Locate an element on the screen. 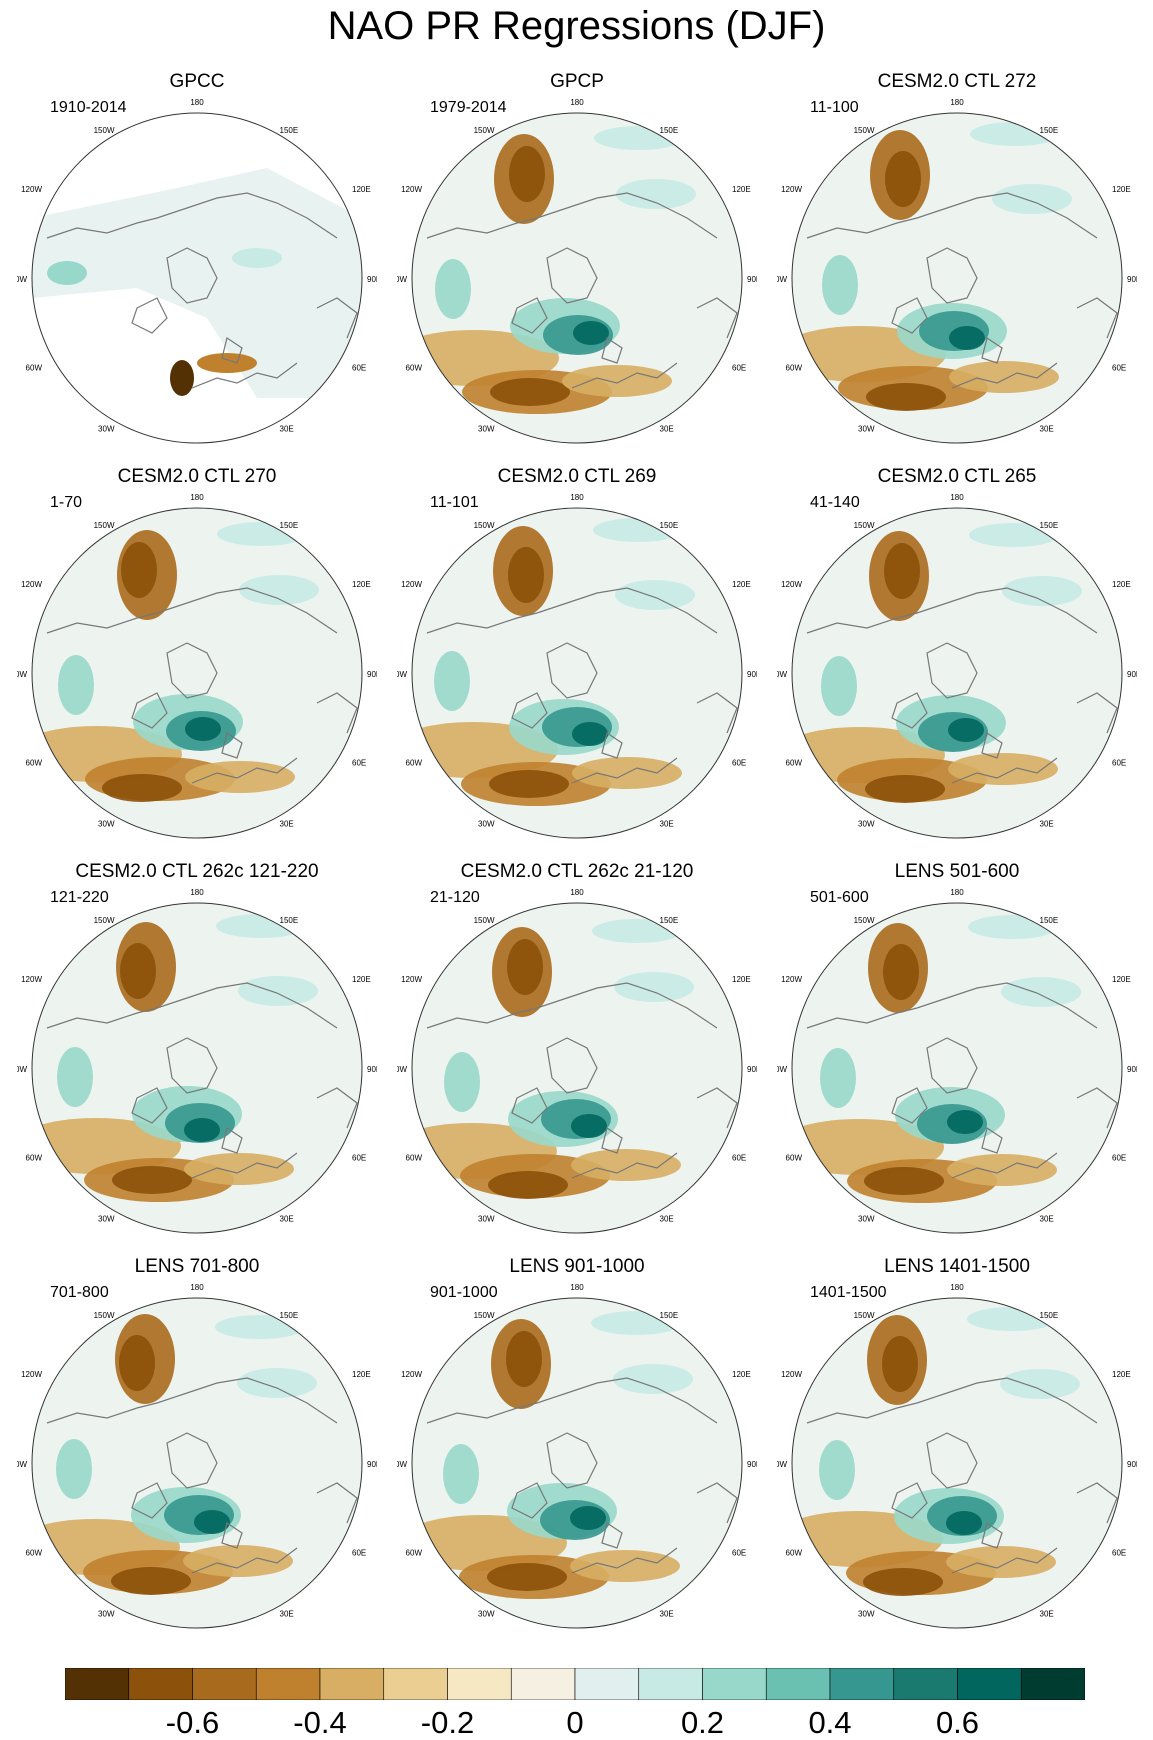 This screenshot has width=1153, height=1740. colorbar-tick-label: 0.6 is located at coordinates (957, 1722).